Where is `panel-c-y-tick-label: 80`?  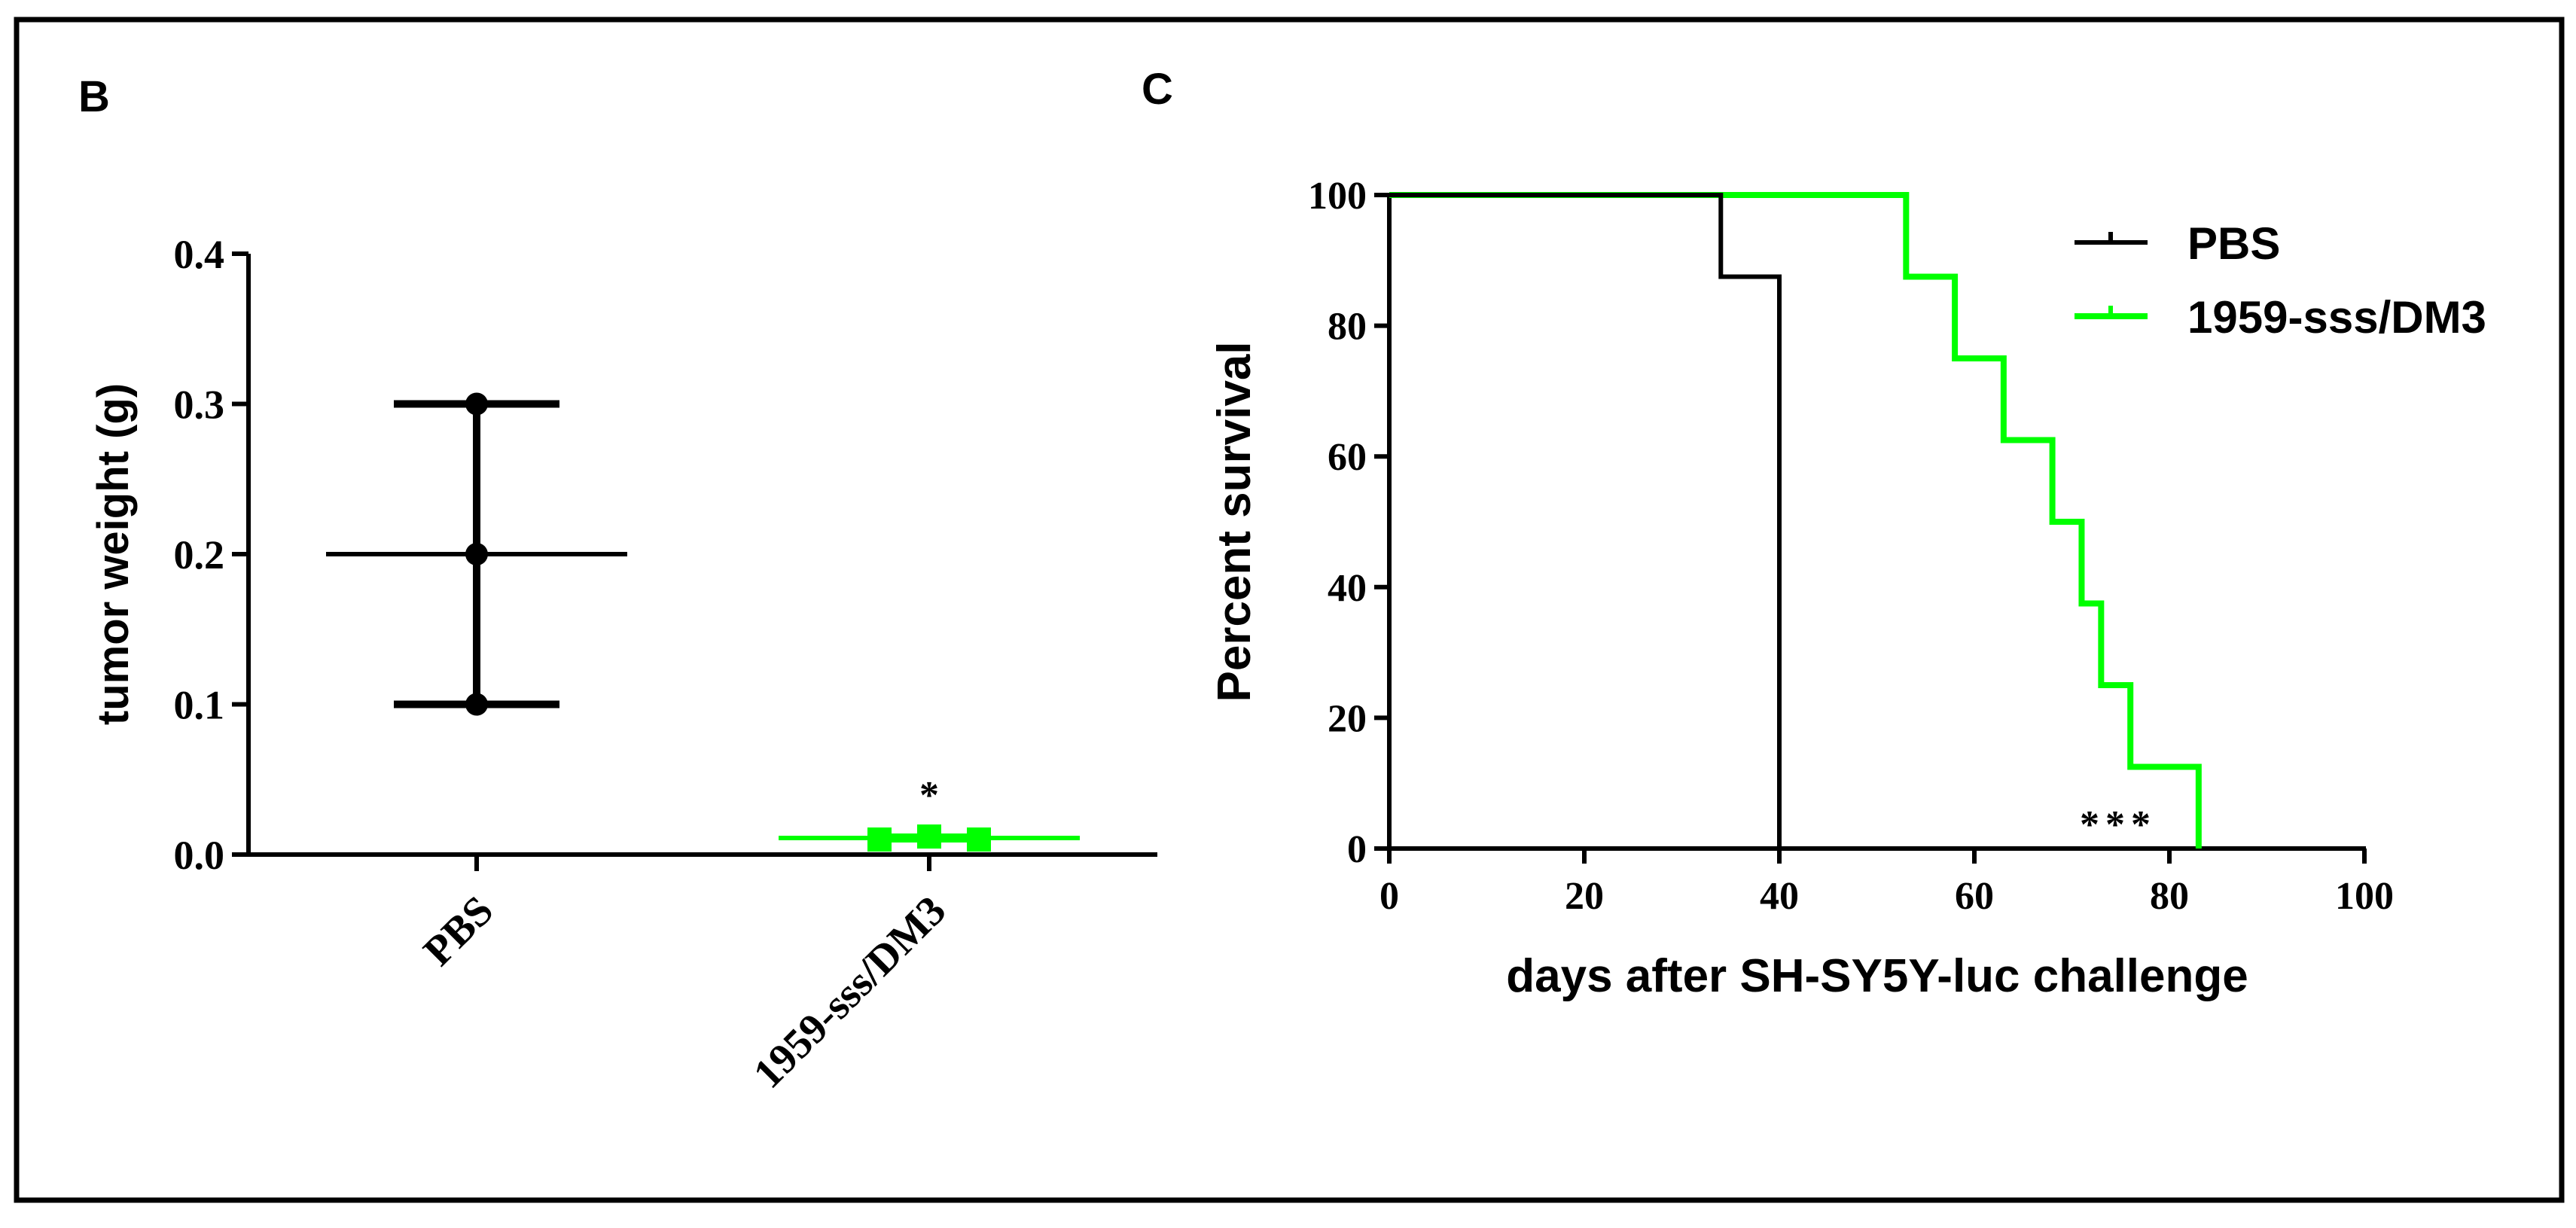
panel-c-y-tick-label: 80 is located at coordinates (1347, 327).